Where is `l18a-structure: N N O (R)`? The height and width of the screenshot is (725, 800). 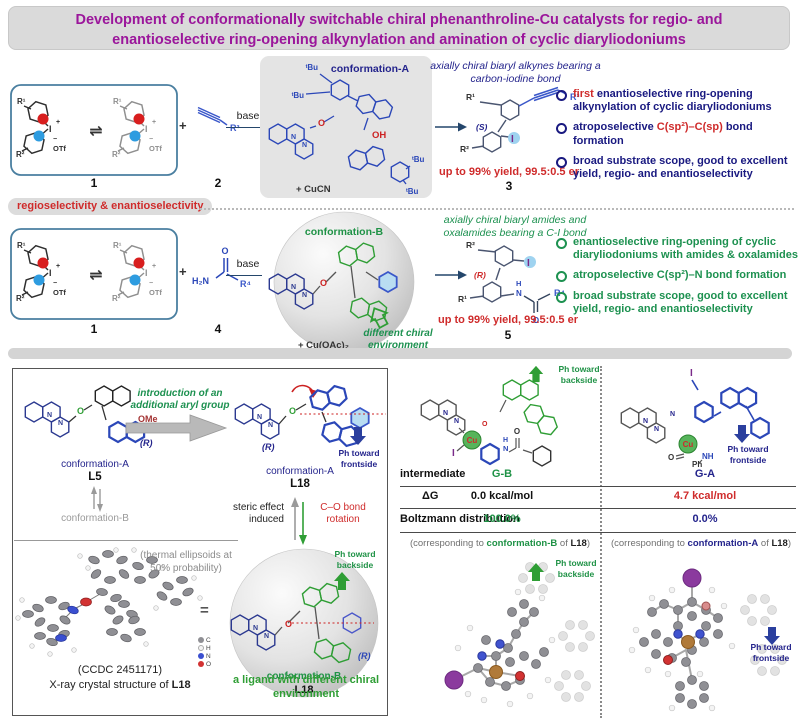
l18a-structure: N N O (R) is located at coordinates (308, 412).